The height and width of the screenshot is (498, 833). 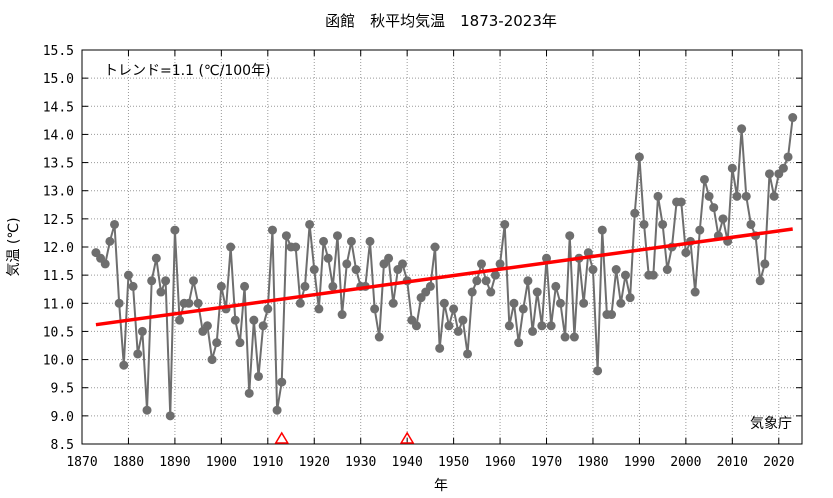 I want to click on station-change-markers, so click(x=344, y=437).